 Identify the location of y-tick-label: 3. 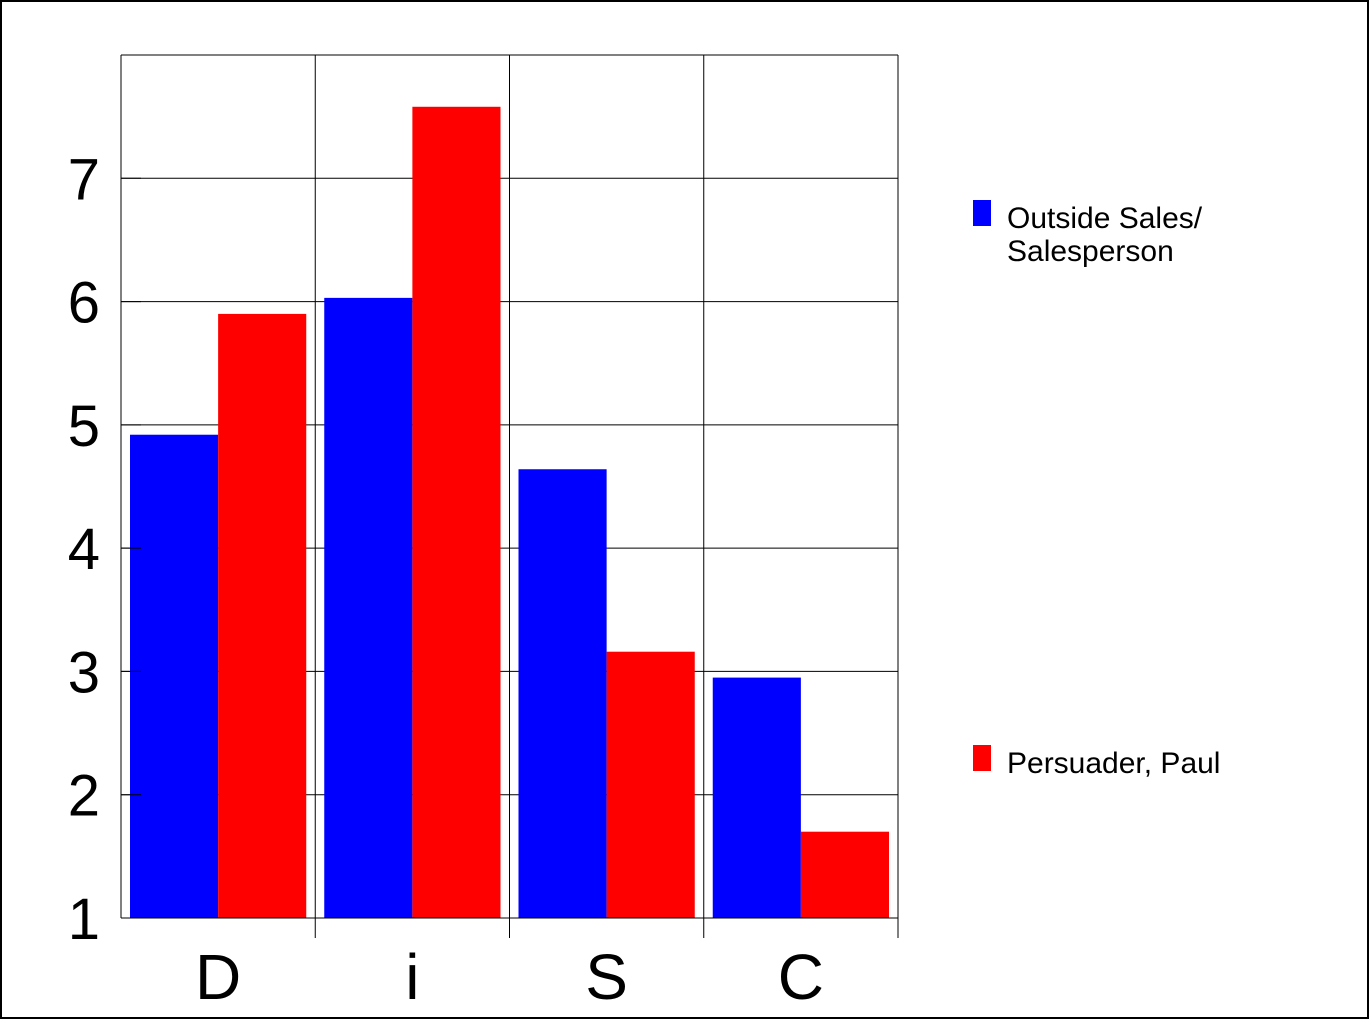
(84, 672).